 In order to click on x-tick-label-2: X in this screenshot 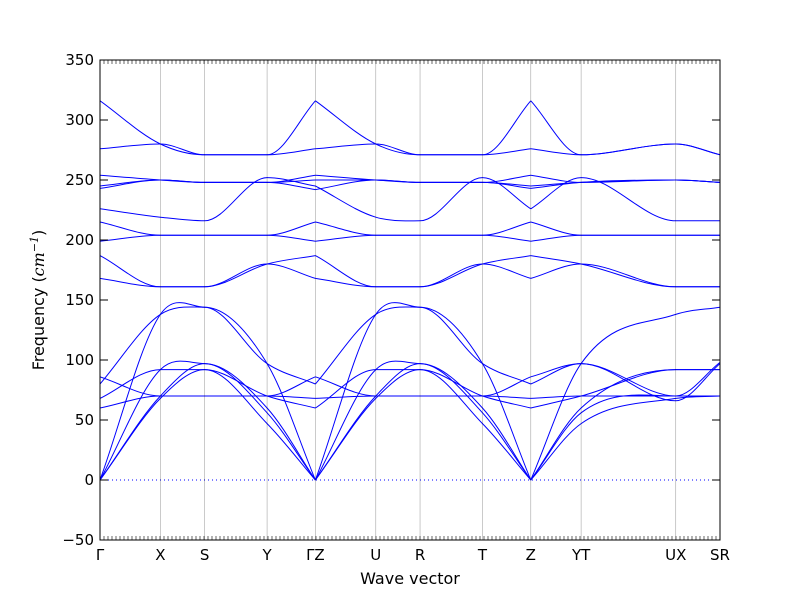, I will do `click(160, 555)`.